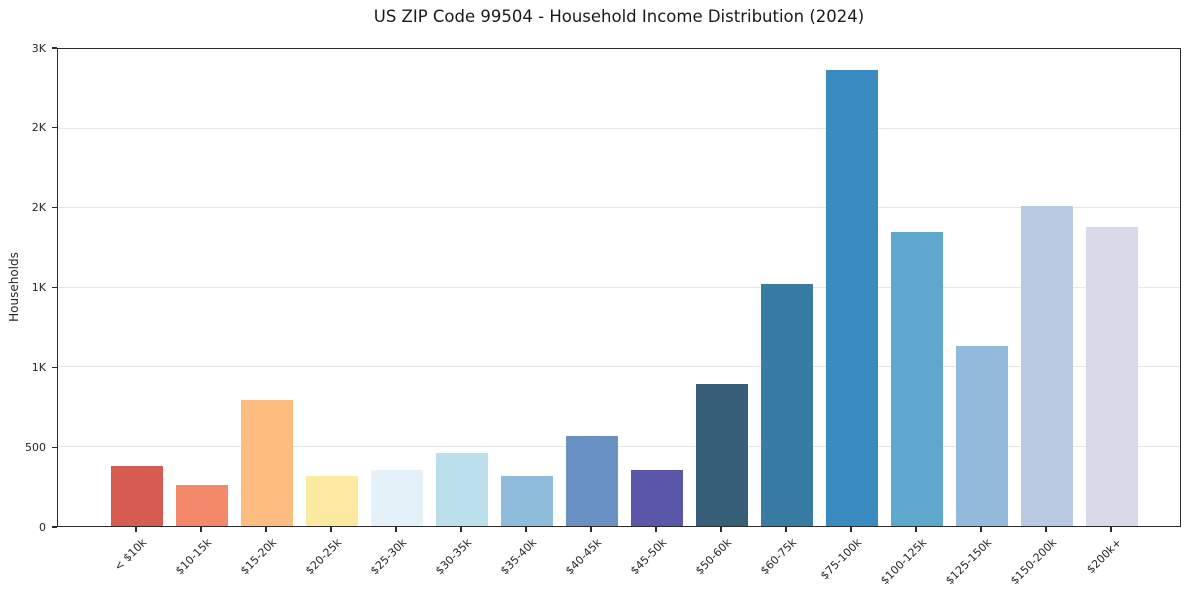 The width and height of the screenshot is (1189, 590). What do you see at coordinates (778, 557) in the screenshot?
I see `x-tick-label: $60-75k` at bounding box center [778, 557].